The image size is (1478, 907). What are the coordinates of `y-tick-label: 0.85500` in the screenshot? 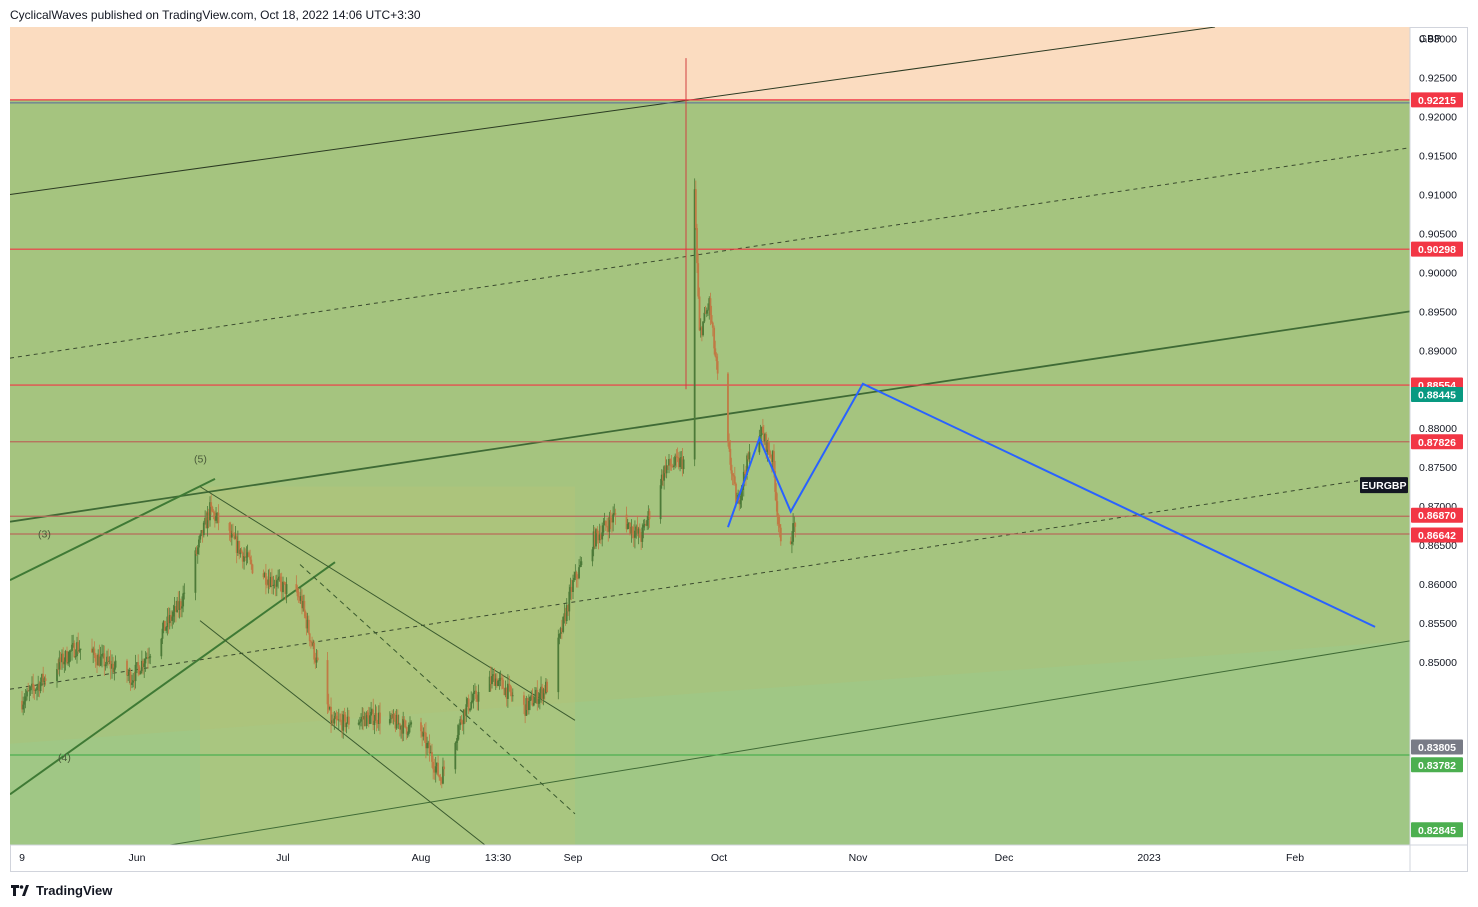 It's located at (1438, 624).